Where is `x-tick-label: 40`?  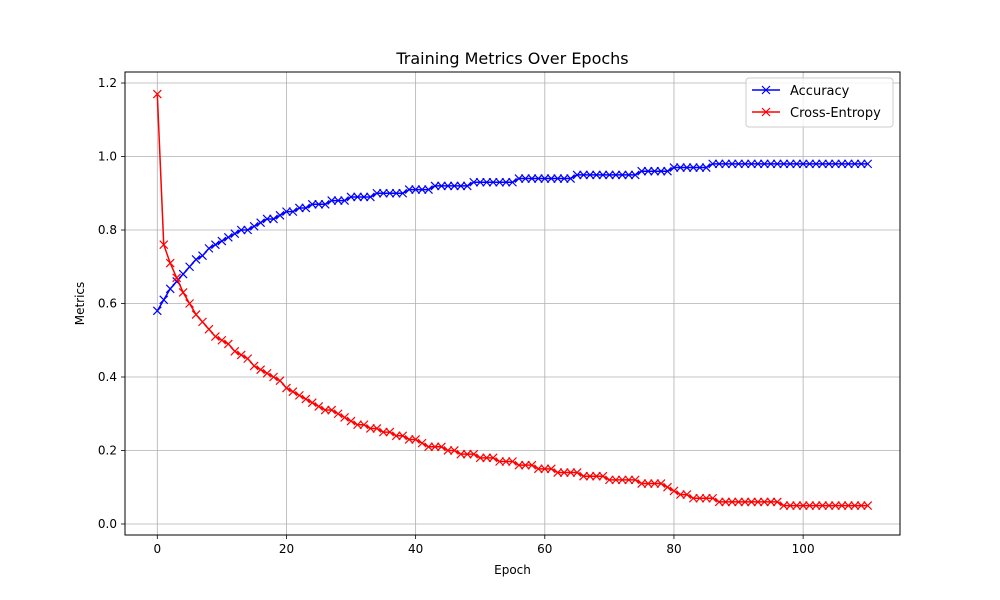
x-tick-label: 40 is located at coordinates (415, 549).